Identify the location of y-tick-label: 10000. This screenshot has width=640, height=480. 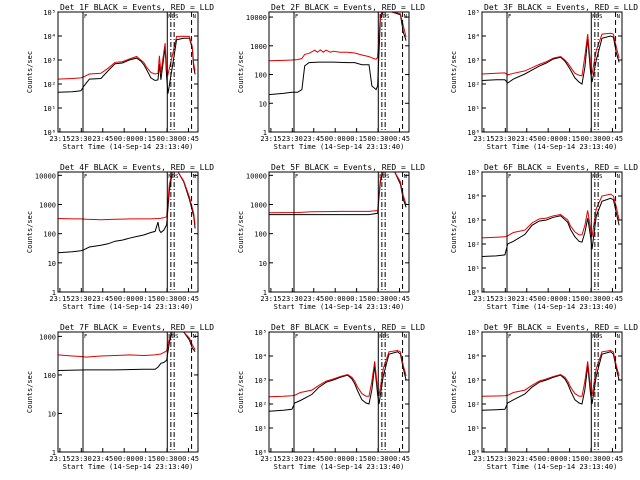
(256, 176).